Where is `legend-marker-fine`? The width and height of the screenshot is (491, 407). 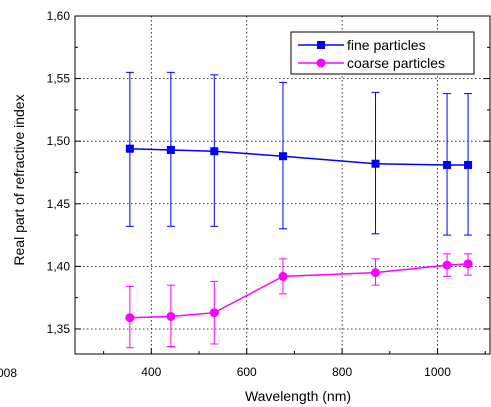
legend-marker-fine is located at coordinates (321, 45).